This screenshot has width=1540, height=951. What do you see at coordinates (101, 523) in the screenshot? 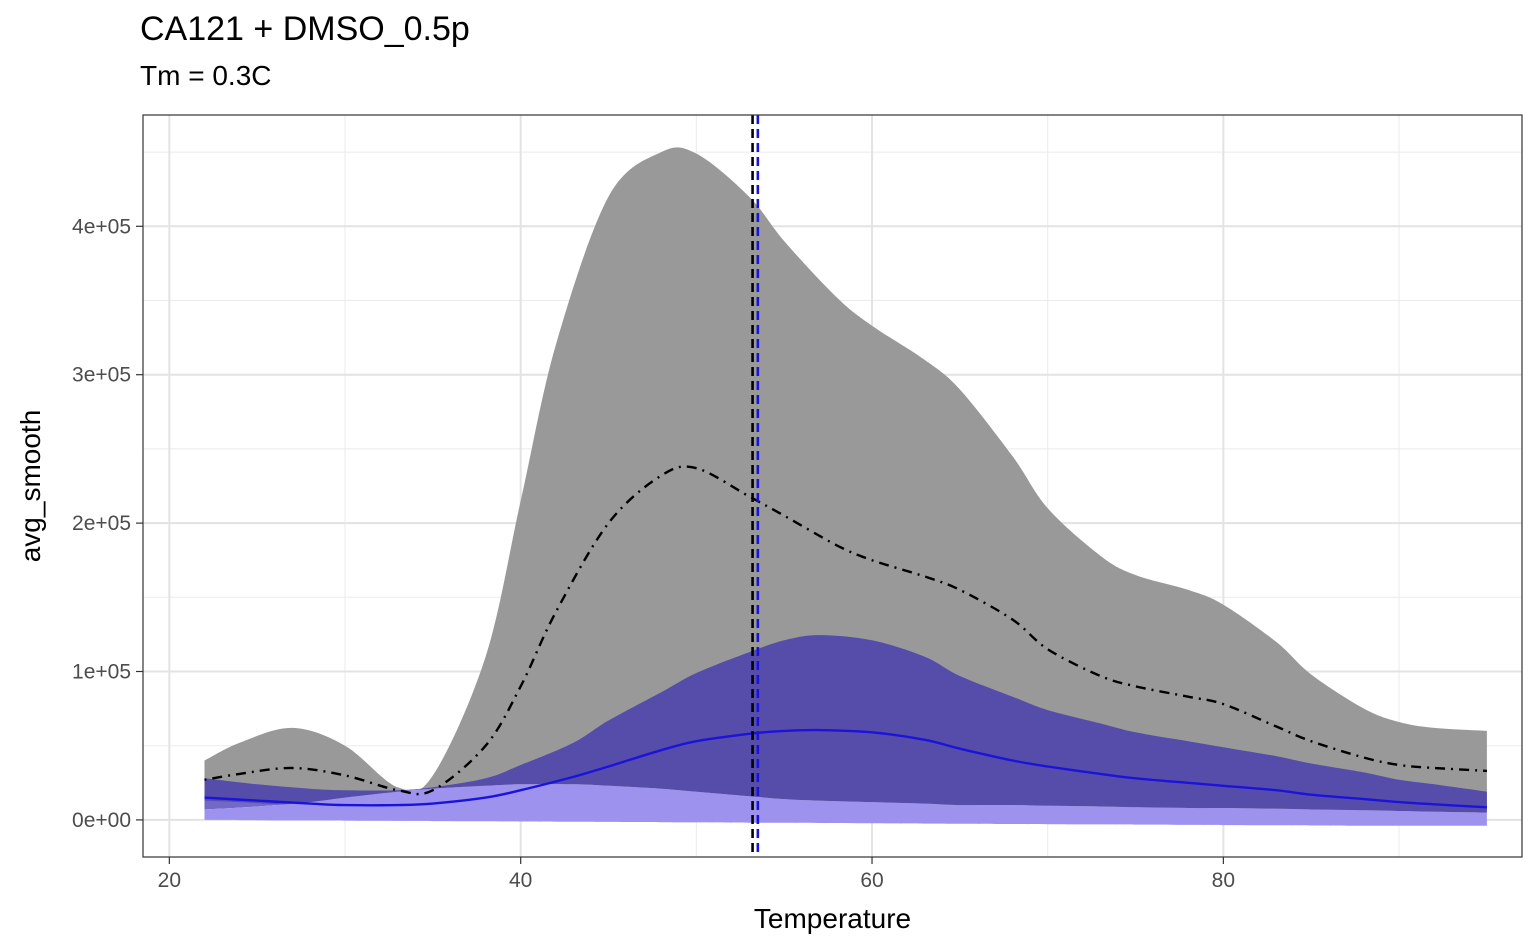
I see `y-tick-label: 2e+05` at bounding box center [101, 523].